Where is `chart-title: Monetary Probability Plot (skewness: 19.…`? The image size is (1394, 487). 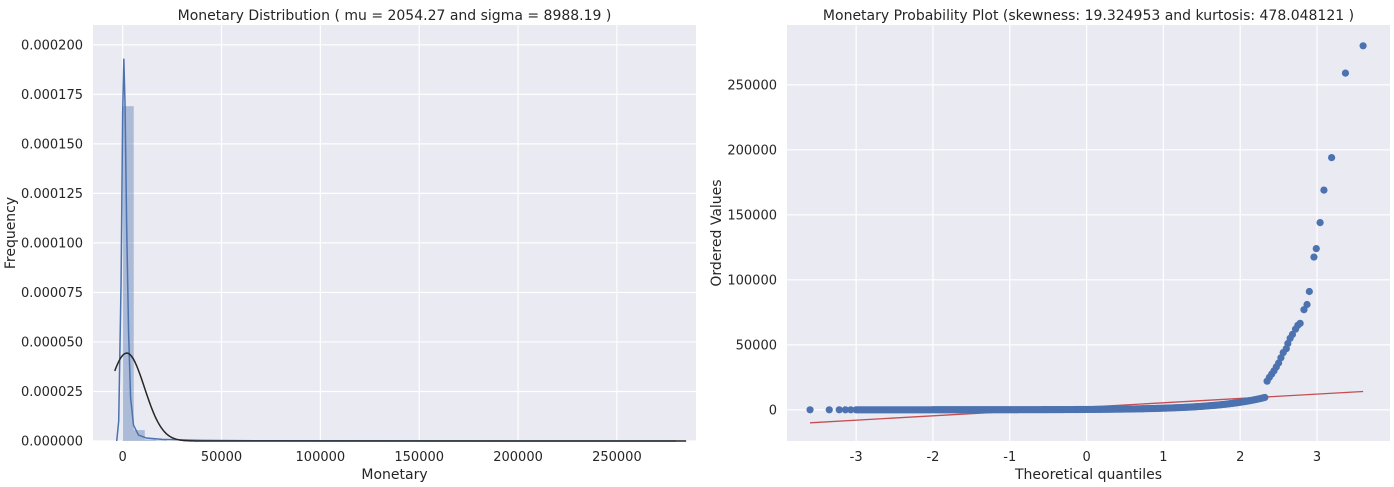
chart-title: Monetary Probability Plot (skewness: 19.… is located at coordinates (1088, 16).